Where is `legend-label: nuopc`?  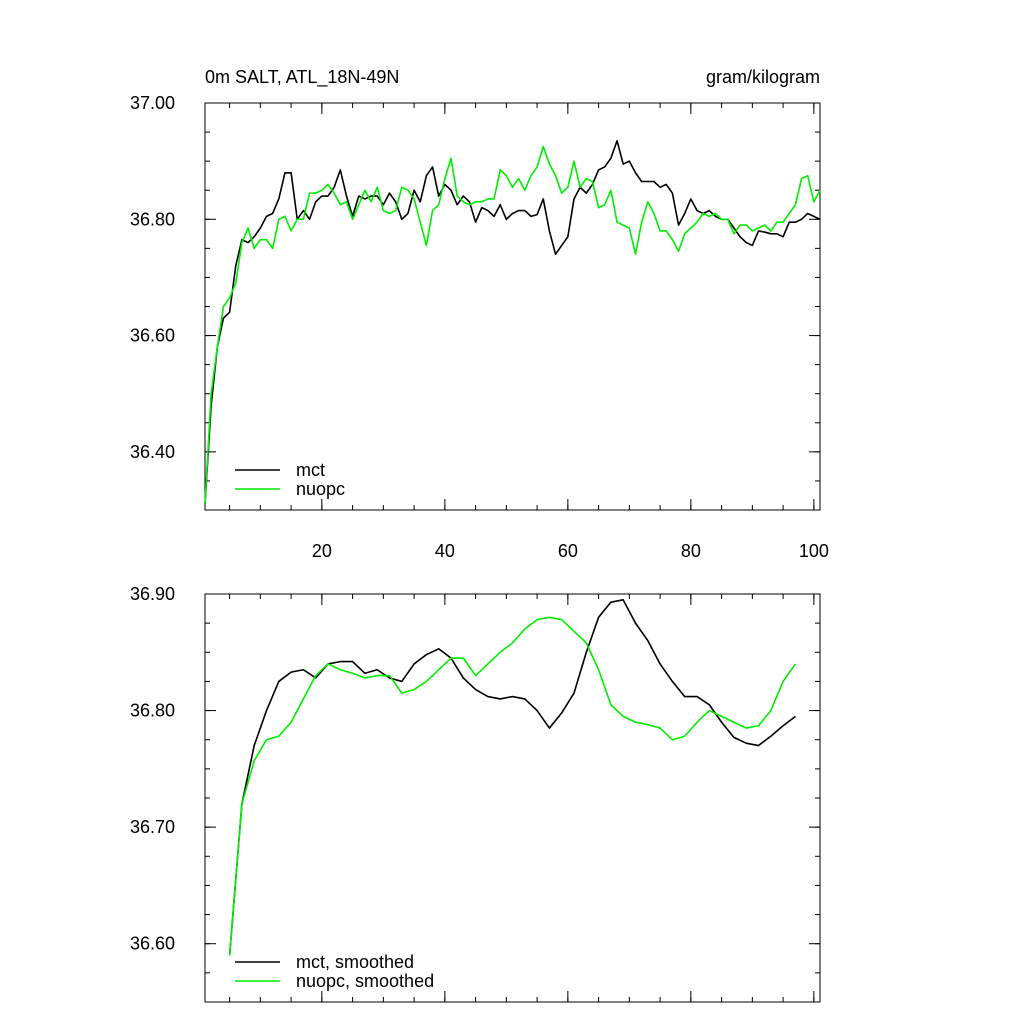 legend-label: nuopc is located at coordinates (320, 489).